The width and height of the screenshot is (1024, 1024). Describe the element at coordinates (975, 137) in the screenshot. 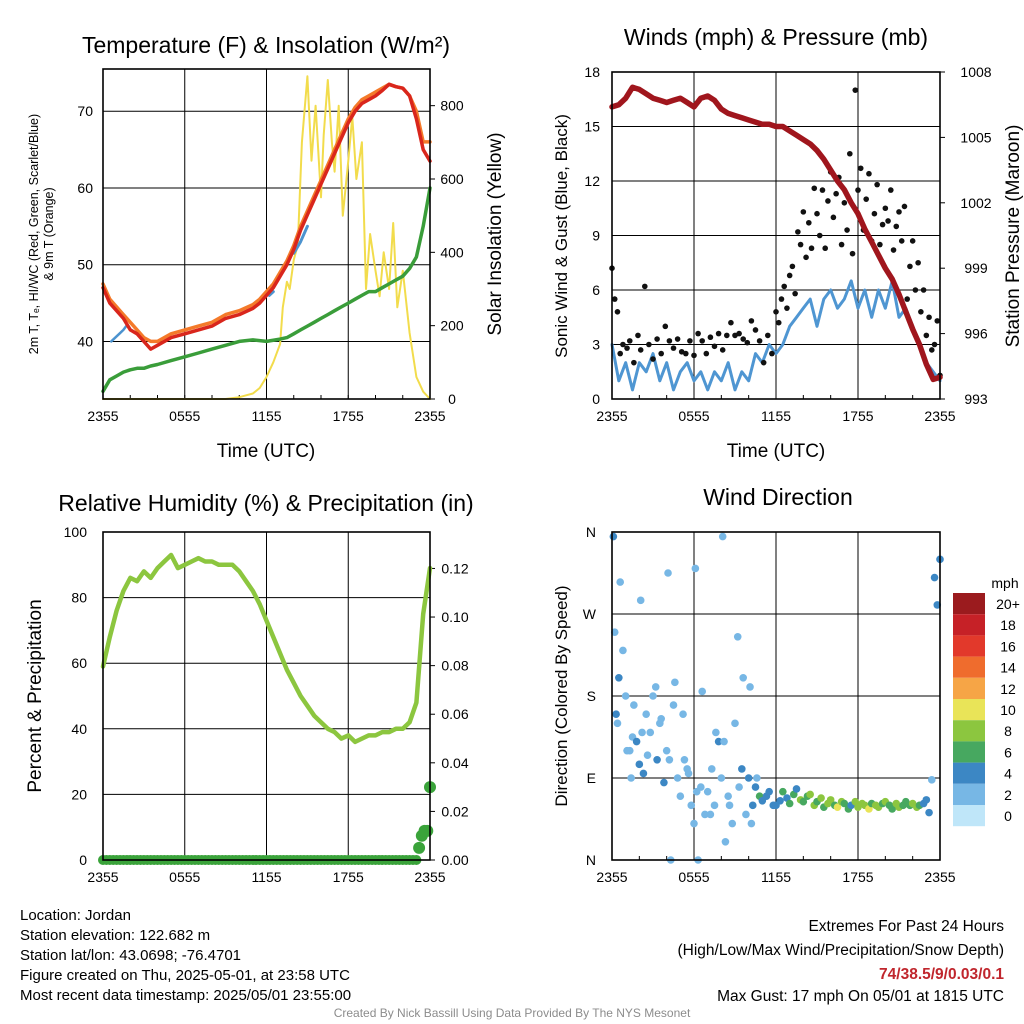

I see `wind-y2-tick-label: 1005` at that location.